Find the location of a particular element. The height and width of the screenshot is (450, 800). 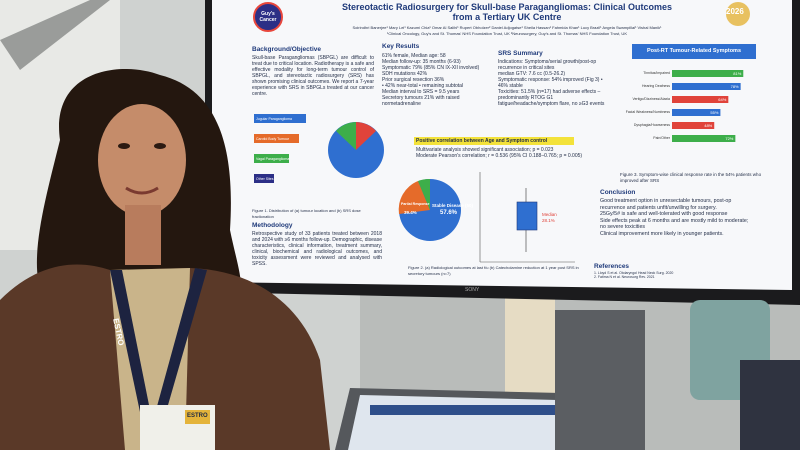

truss is located at coordinates (55, 35).